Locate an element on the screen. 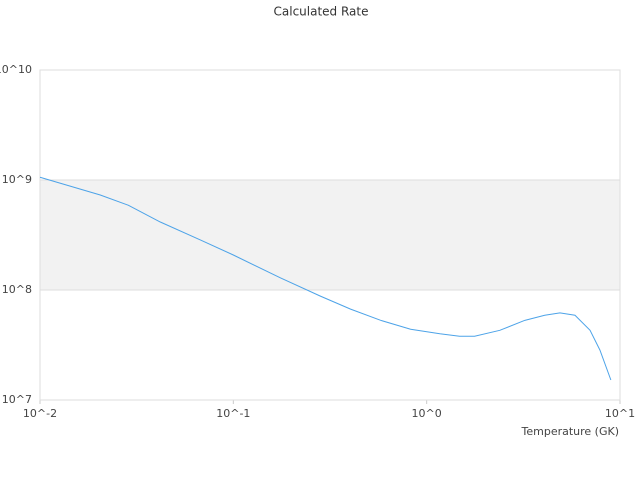  x-tick-label: 10^-1 is located at coordinates (233, 413).